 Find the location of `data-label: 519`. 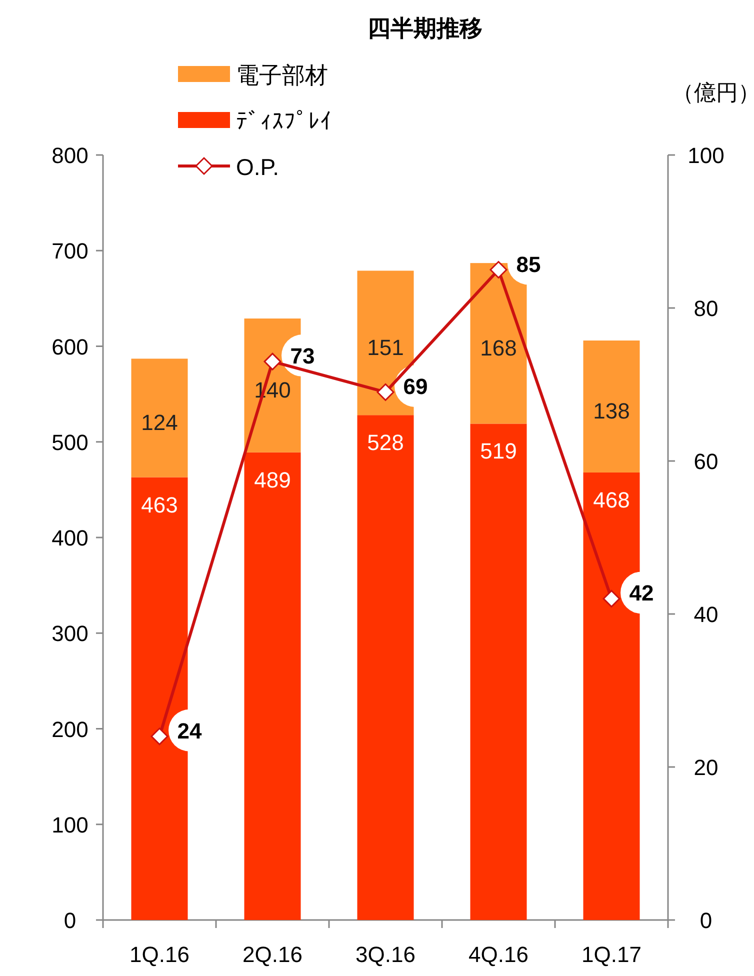

data-label: 519 is located at coordinates (498, 451).